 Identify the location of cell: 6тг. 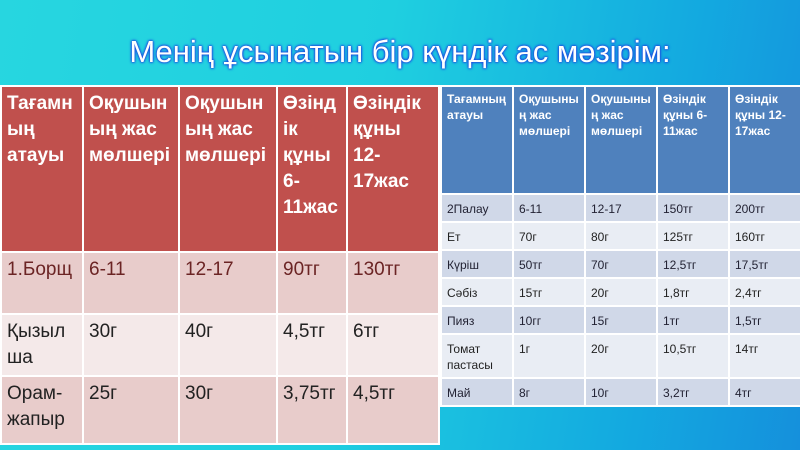
(393, 345).